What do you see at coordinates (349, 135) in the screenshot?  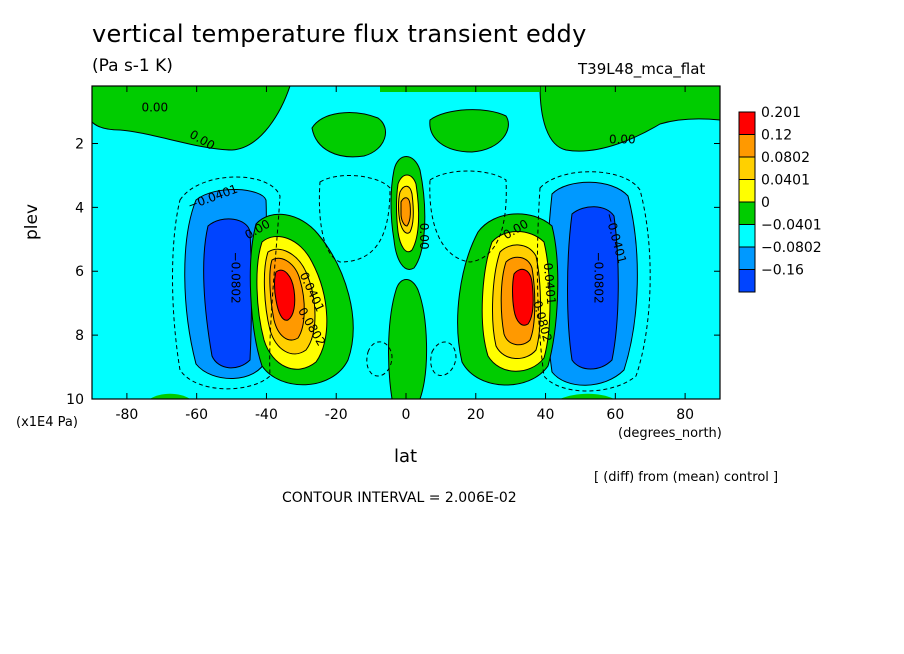 I see `region-green-top-mid` at bounding box center [349, 135].